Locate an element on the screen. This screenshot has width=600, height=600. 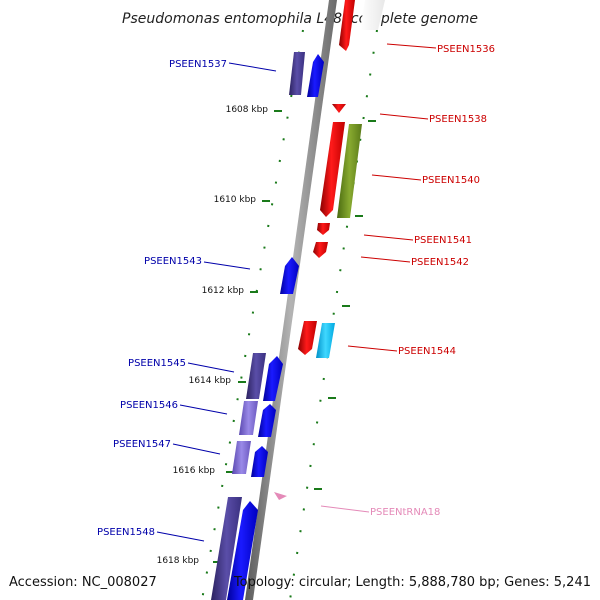
gene-label-pseen1543: PSEEN1543 is located at coordinates (173, 261).